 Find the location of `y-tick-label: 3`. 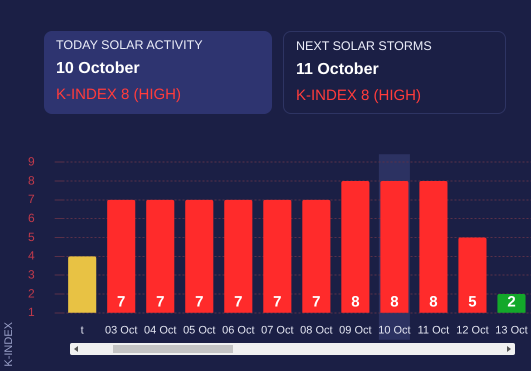

y-tick-label: 3 is located at coordinates (31, 274).